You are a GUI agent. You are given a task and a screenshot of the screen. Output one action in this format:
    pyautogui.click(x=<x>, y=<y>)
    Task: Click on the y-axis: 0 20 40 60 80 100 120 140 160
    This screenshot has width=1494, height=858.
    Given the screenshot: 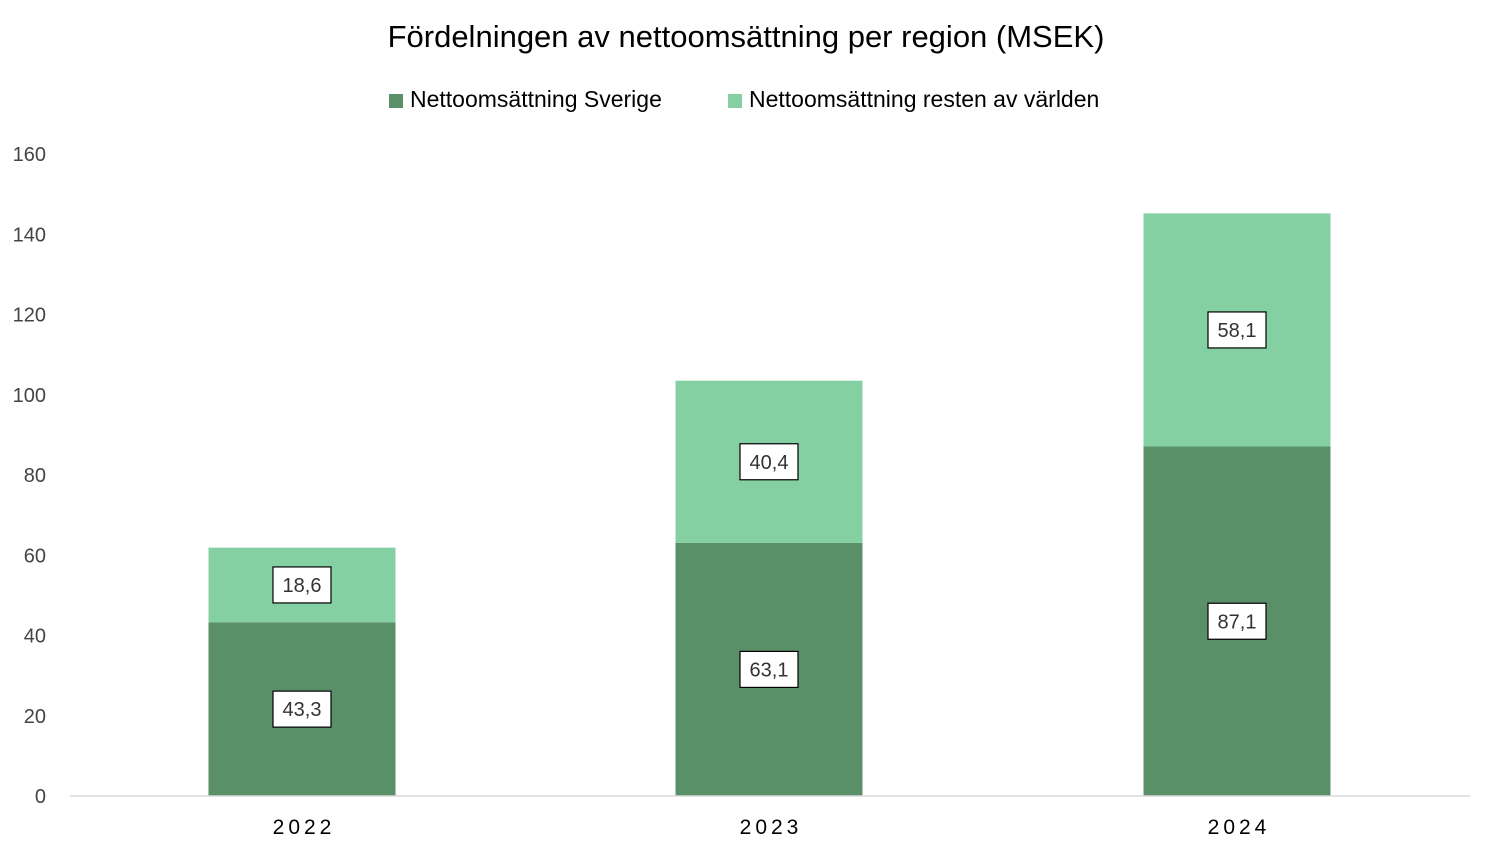 What is the action you would take?
    pyautogui.click(x=29, y=476)
    